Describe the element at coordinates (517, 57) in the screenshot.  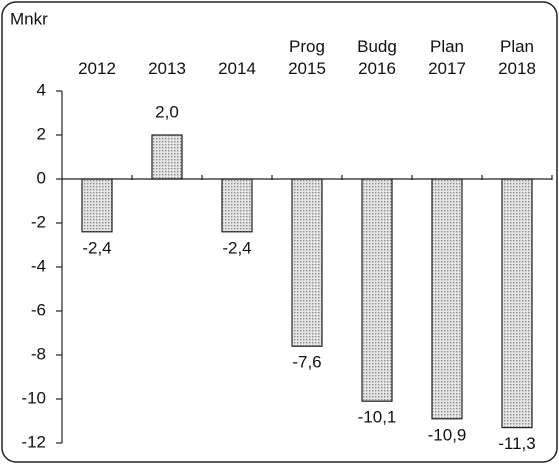
I see `x-tick-label: Plan 2018` at that location.